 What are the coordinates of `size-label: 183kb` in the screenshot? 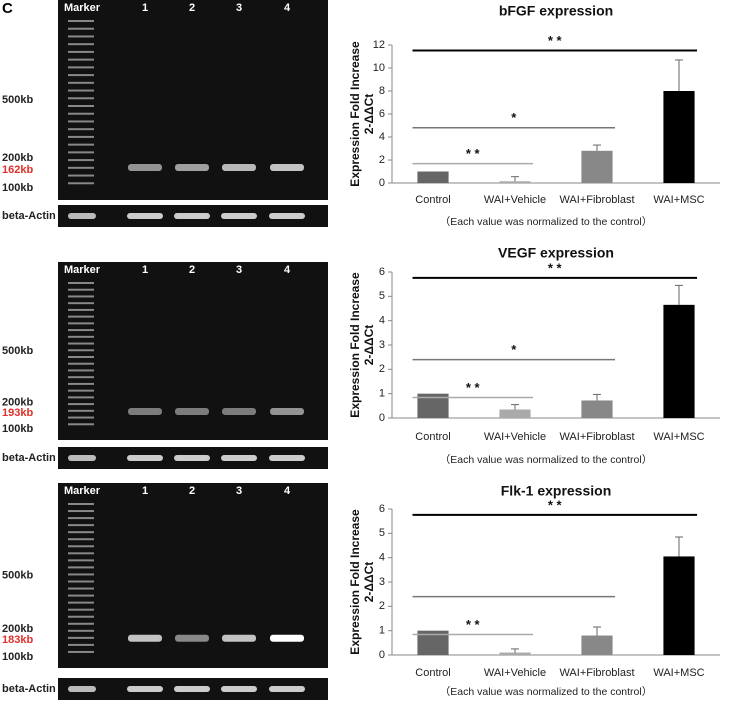 It's located at (17, 640).